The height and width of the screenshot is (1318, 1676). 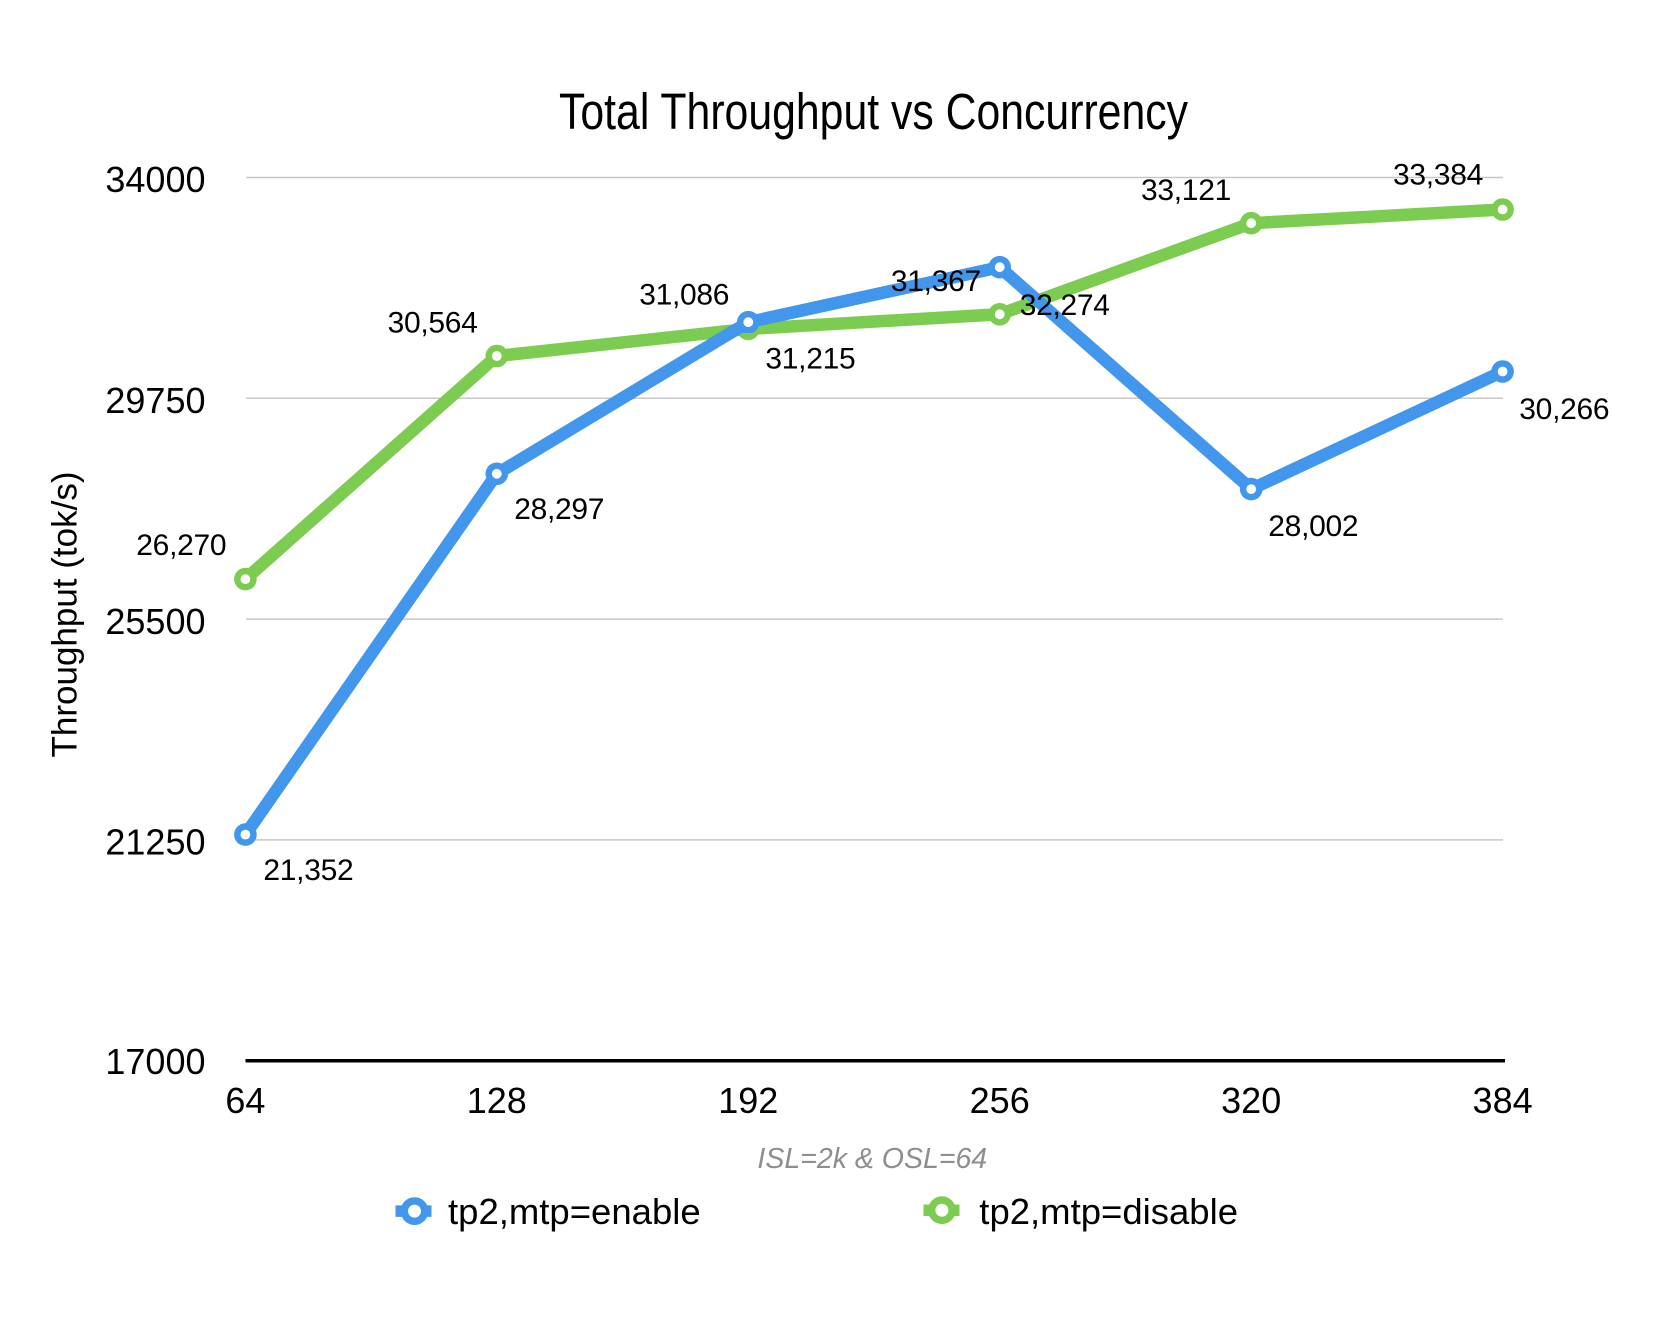 What do you see at coordinates (873, 111) in the screenshot?
I see `svg-text:Total Throughput vs Concurrenc: Total Throughput vs Concurrency` at bounding box center [873, 111].